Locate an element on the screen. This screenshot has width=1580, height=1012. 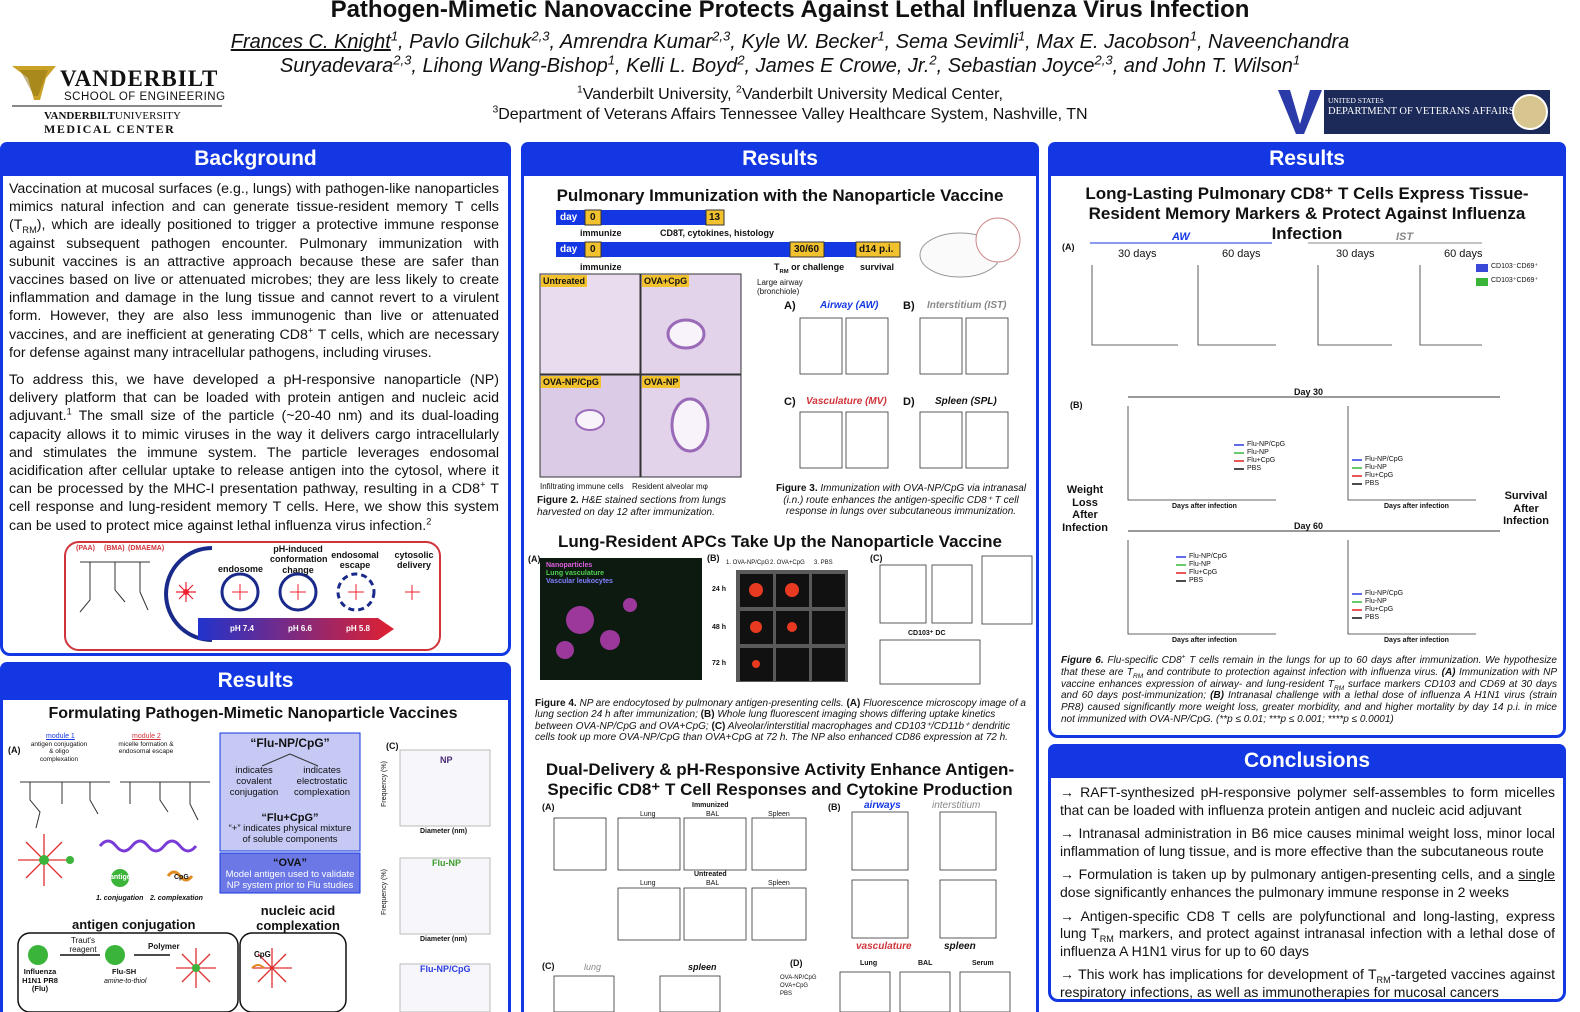
text-run: , Sebastian Joyce is located at coordinates (1015, 66).